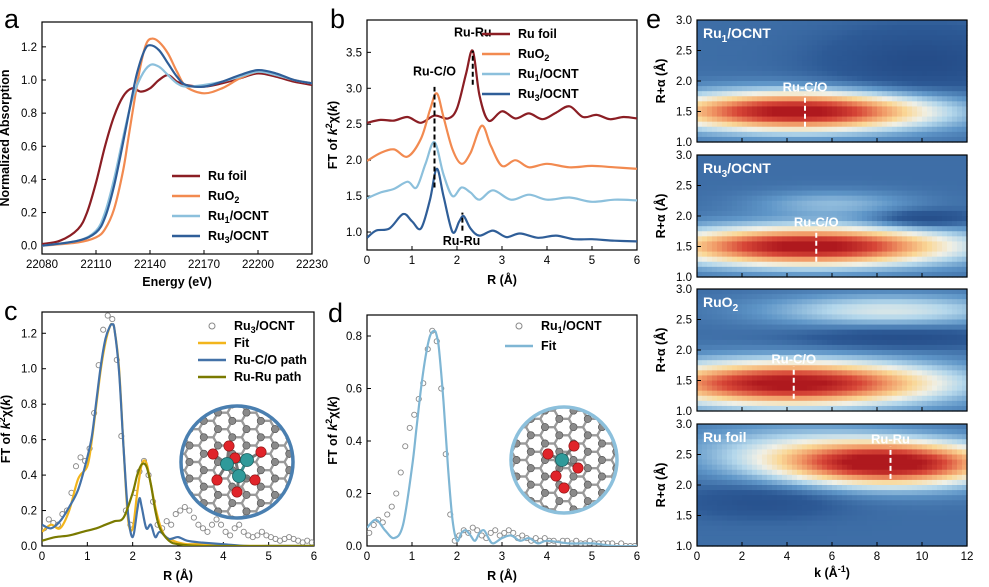 The height and width of the screenshot is (587, 989). Describe the element at coordinates (533, 55) in the screenshot. I see `legend-label-b: RuO2` at that location.